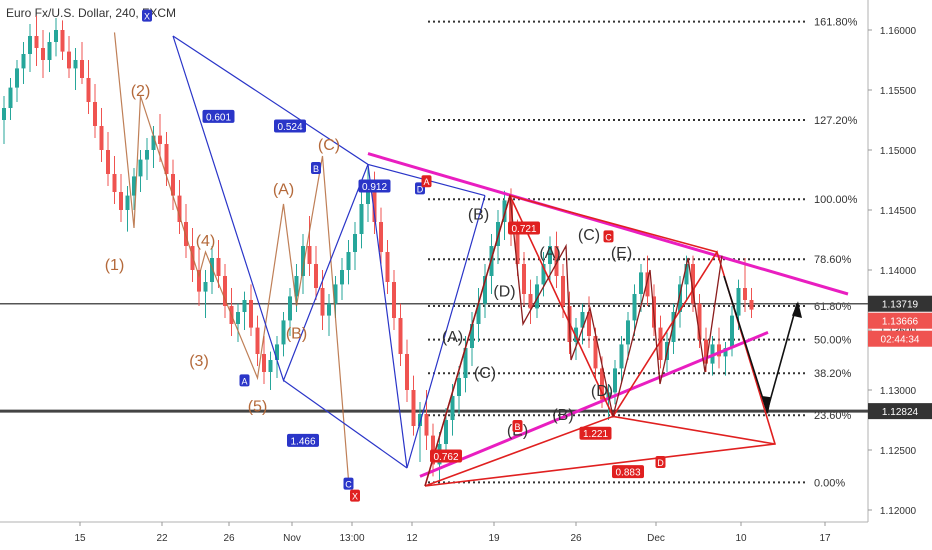 The height and width of the screenshot is (550, 932). What do you see at coordinates (660, 463) in the screenshot?
I see `pattern-point-label: D` at bounding box center [660, 463].